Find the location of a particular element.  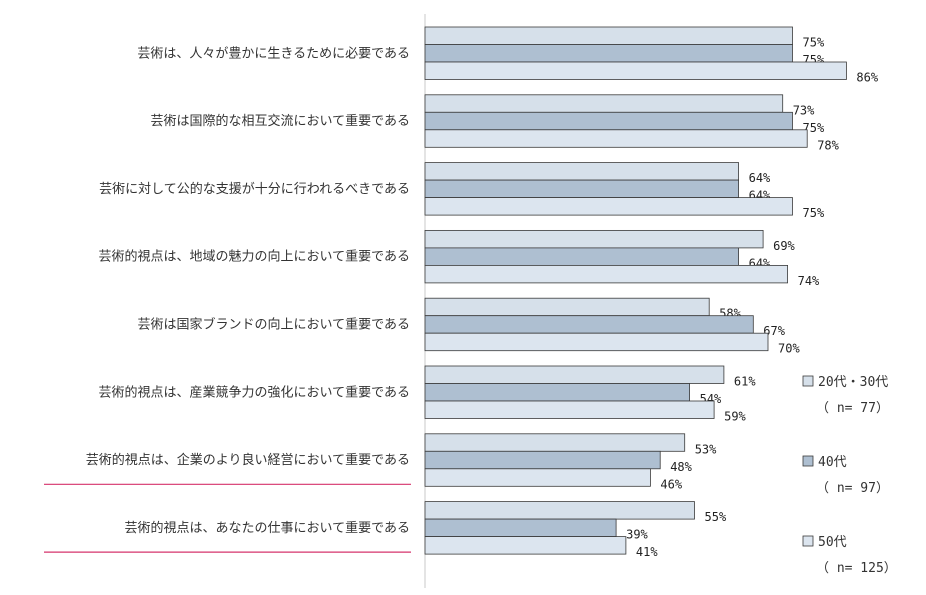

category-label: 芸術的視点は、産業競争力の強化において重要である is located at coordinates (254, 392).